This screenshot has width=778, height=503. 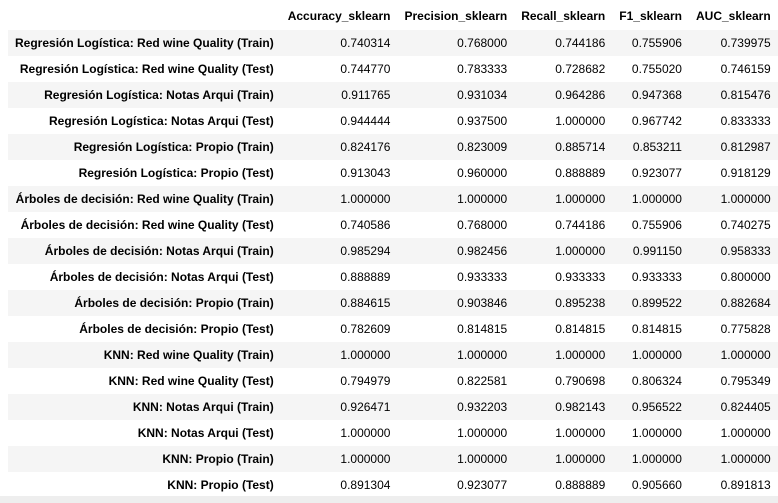 I want to click on column-header-recall: Recall_sklearn, so click(x=563, y=16).